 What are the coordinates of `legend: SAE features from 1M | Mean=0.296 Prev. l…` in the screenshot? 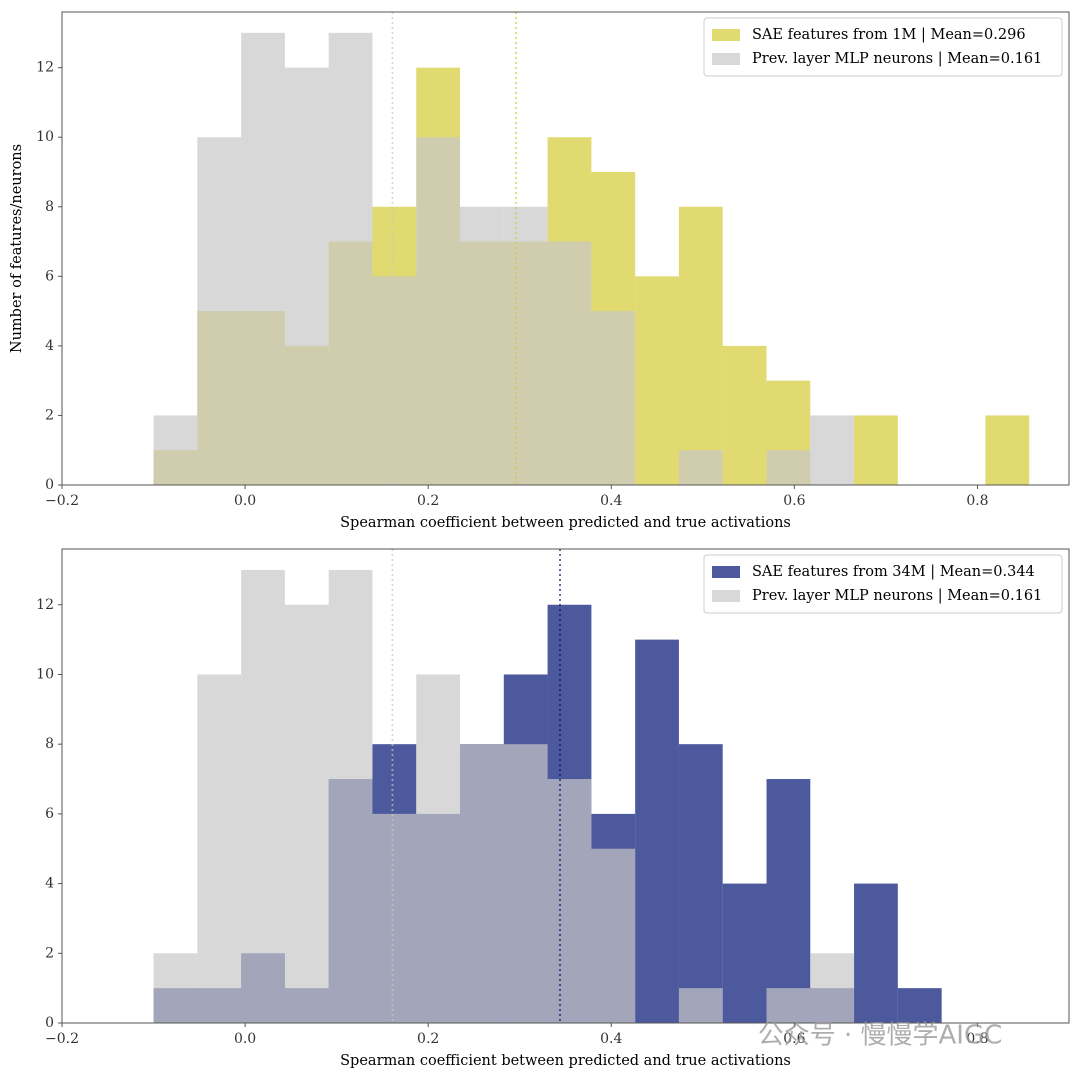 It's located at (883, 47).